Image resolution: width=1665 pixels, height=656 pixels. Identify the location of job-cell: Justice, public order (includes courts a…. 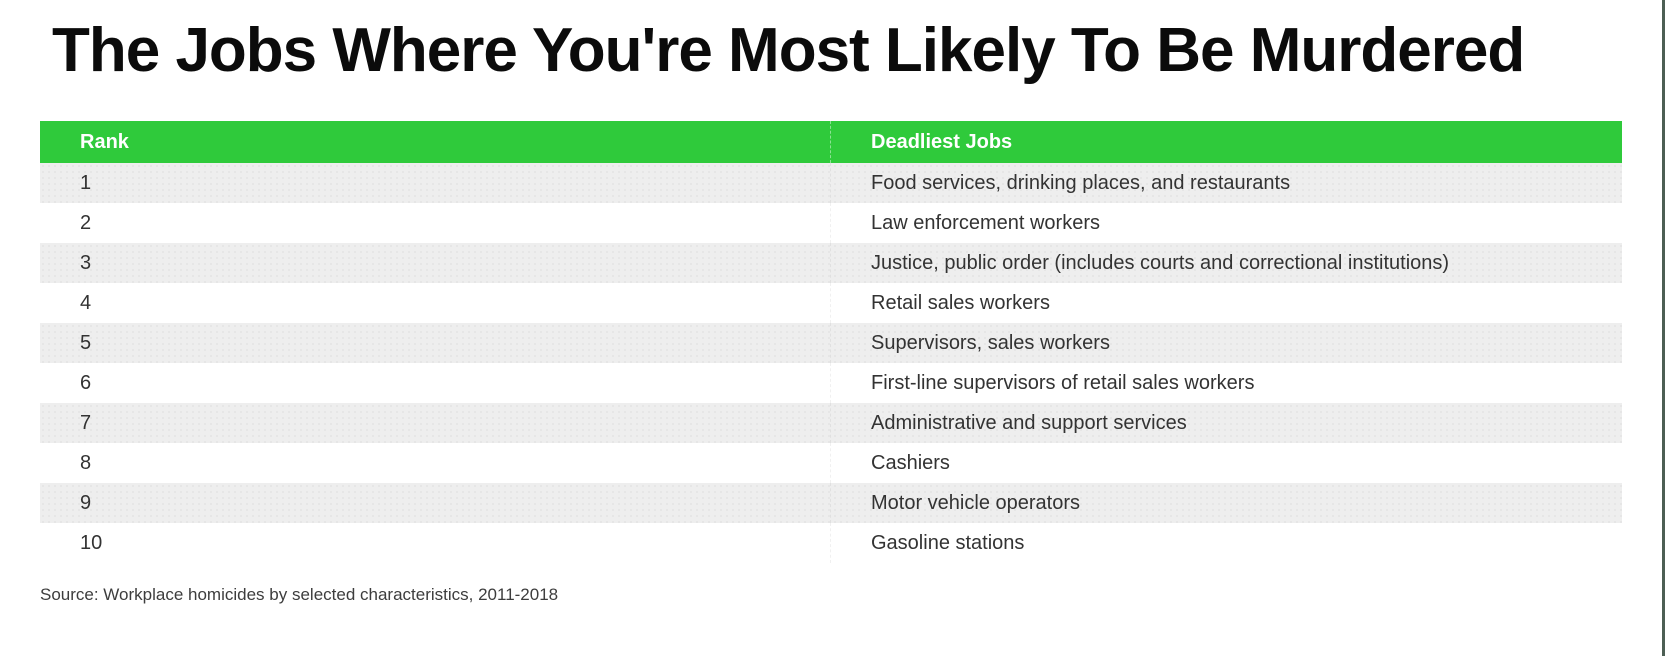
(1226, 263).